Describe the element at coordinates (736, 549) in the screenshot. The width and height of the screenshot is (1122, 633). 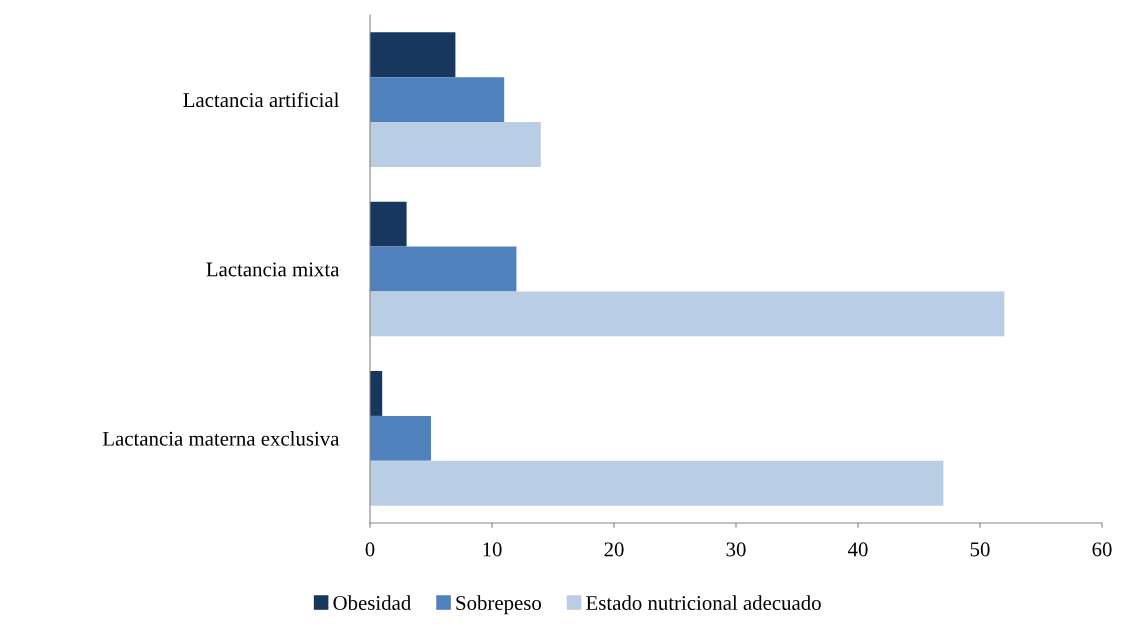
I see `x-tick-label: 30` at that location.